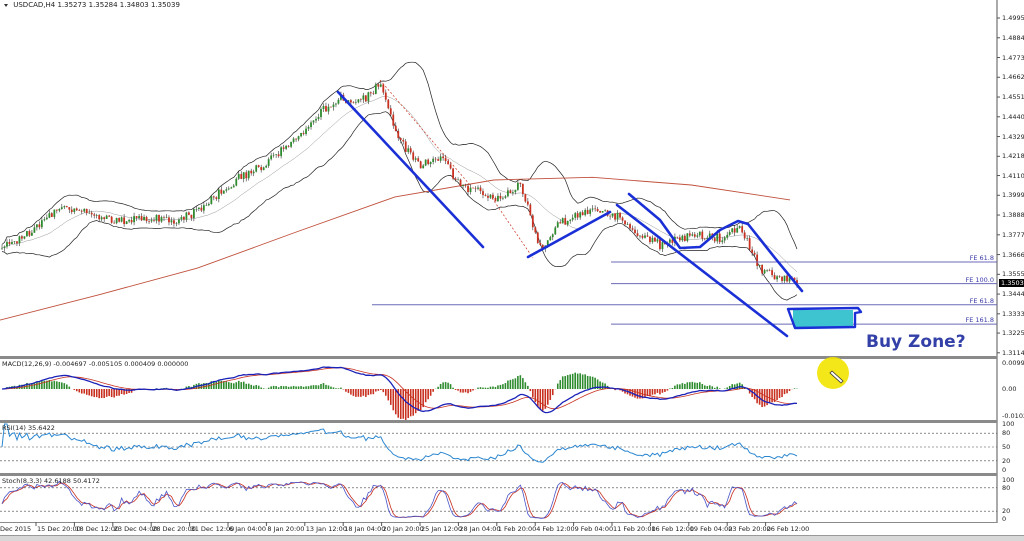 Image resolution: width=1024 pixels, height=541 pixels. Describe the element at coordinates (403, 529) in the screenshot. I see `time-tick-label: 20 Jan 20:00` at that location.